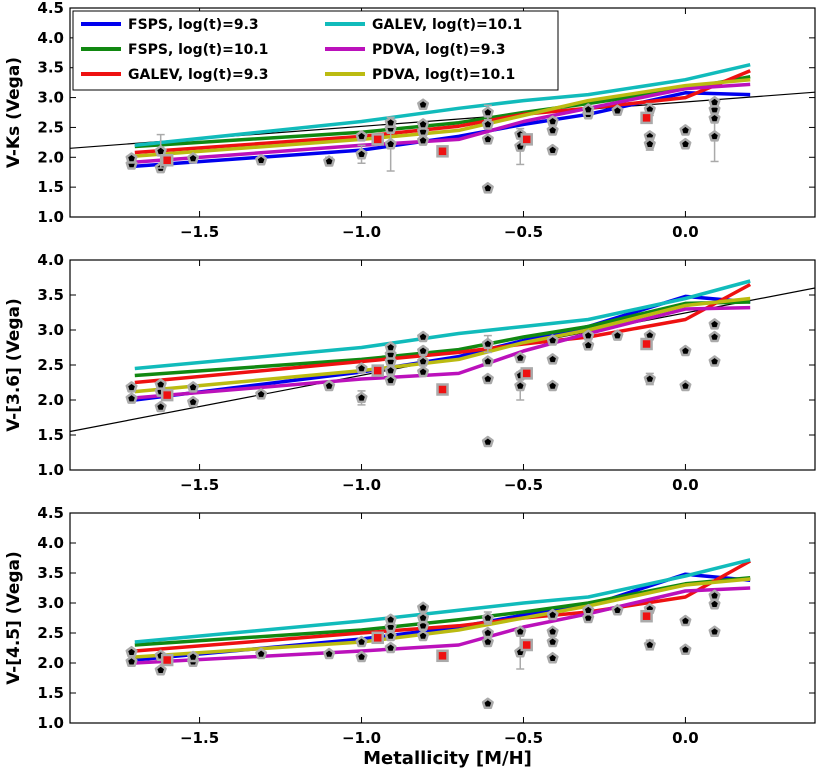  I want to click on y-tick-label: 1.0, so click(50, 723).